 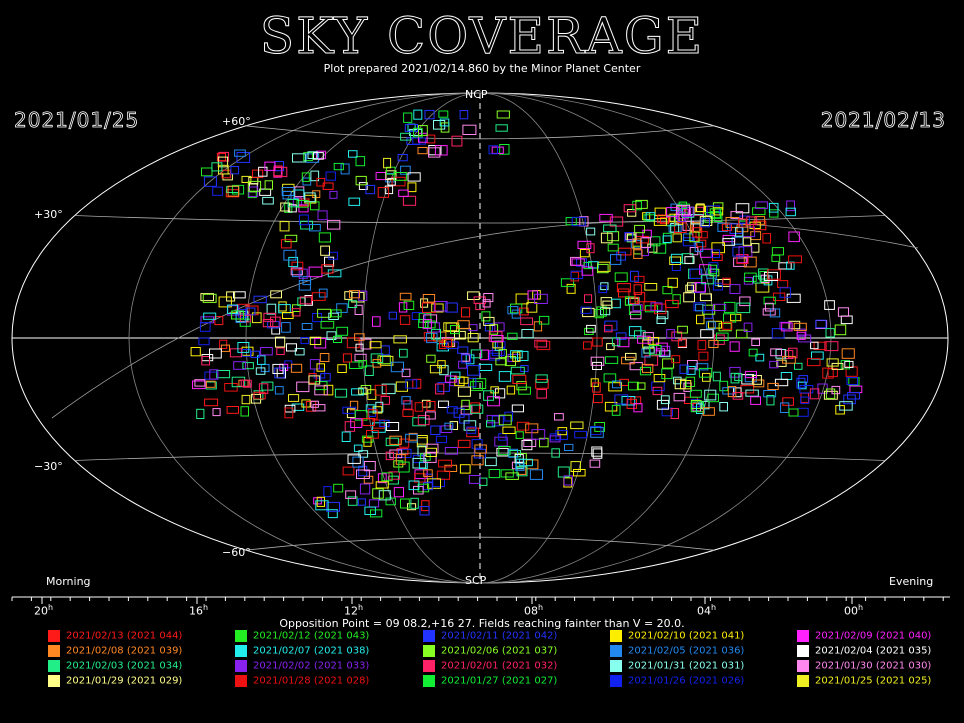 I want to click on ra-tick-label-3: 08h, so click(x=533, y=610).